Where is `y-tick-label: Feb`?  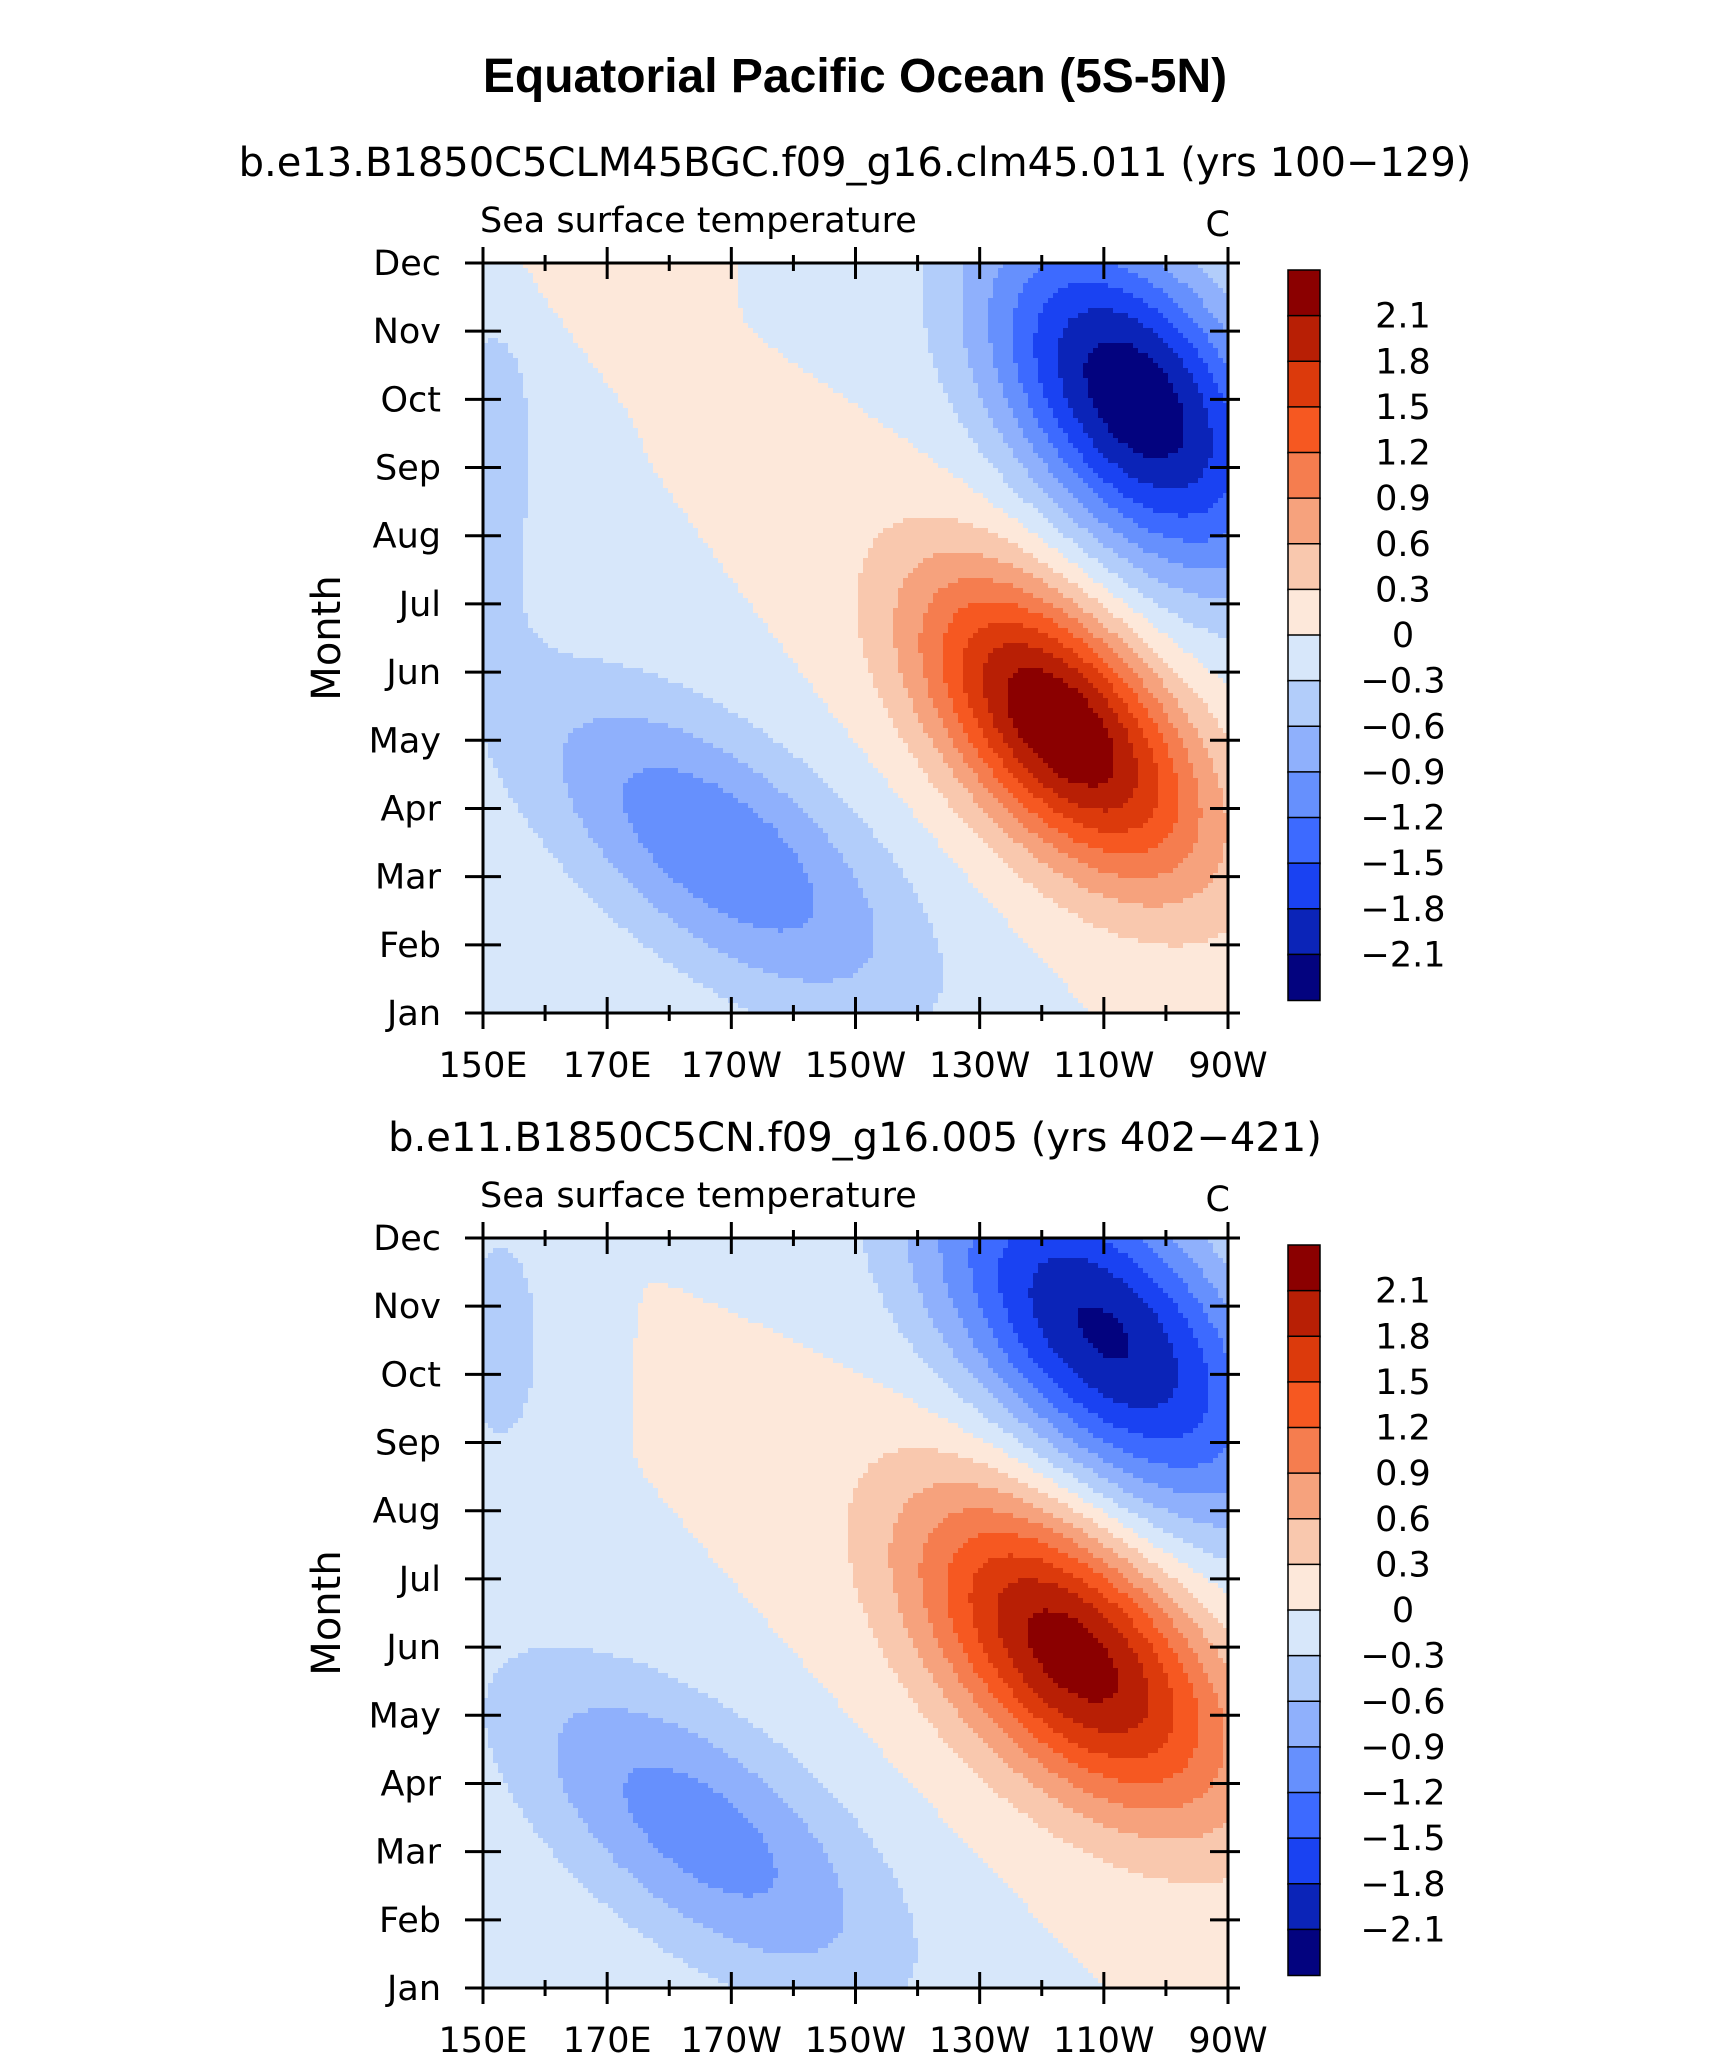 y-tick-label: Feb is located at coordinates (410, 946).